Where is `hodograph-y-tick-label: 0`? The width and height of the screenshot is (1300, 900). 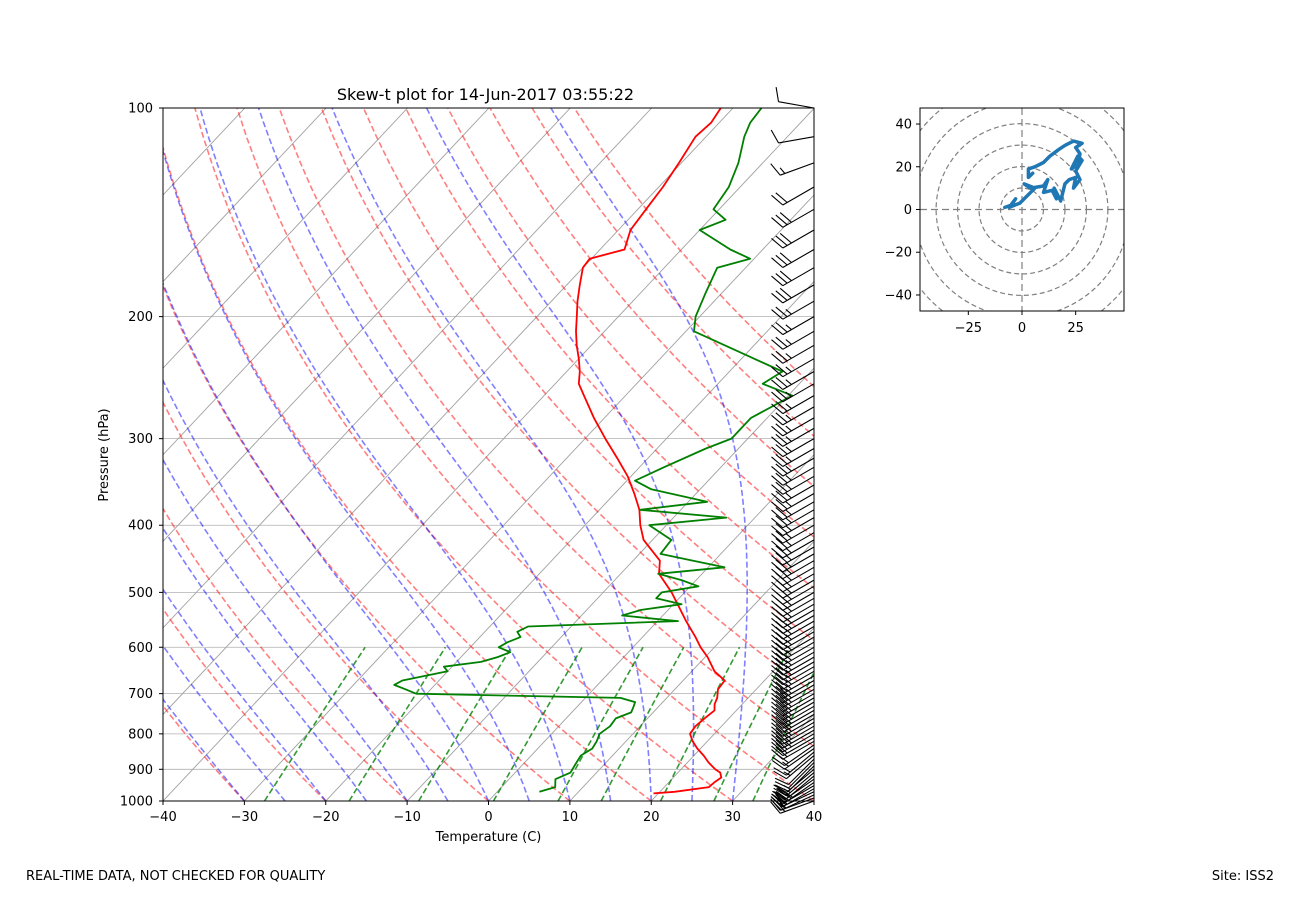 hodograph-y-tick-label: 0 is located at coordinates (908, 210).